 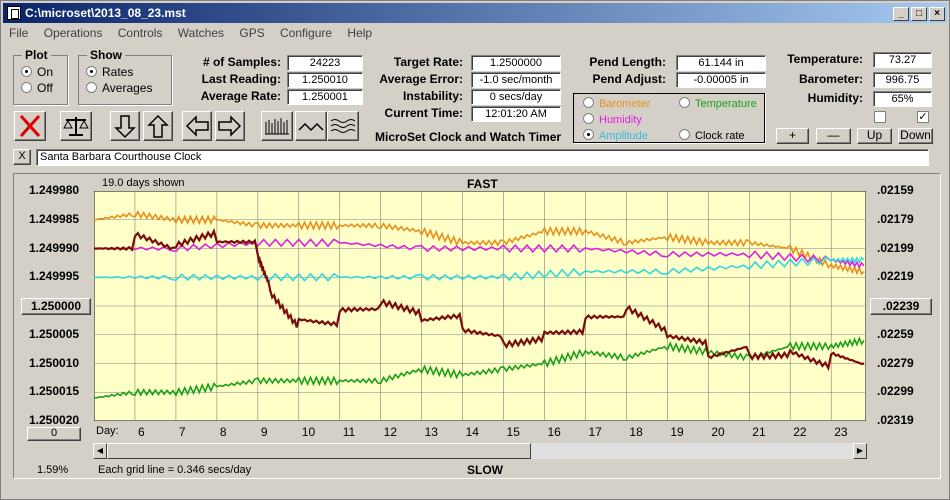 What do you see at coordinates (54, 434) in the screenshot?
I see `zero-button: 0` at bounding box center [54, 434].